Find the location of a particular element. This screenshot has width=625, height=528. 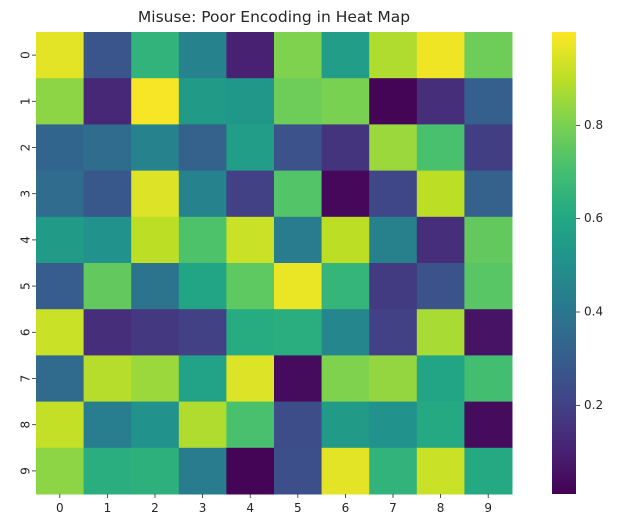

x-tick-label: 4 is located at coordinates (250, 508).